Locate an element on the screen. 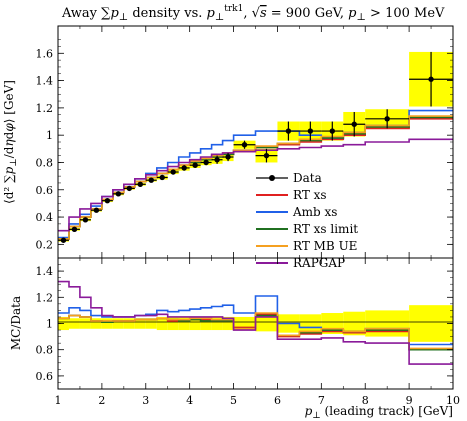 Image resolution: width=467 pixels, height=421 pixels. ratio-y-tick-label: 1.2 is located at coordinates (45, 297).